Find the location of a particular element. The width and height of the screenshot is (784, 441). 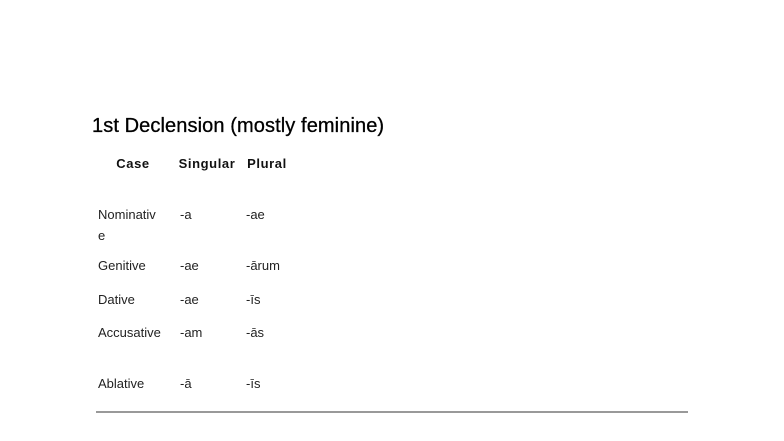

plural-cell: -ās is located at coordinates (255, 332).